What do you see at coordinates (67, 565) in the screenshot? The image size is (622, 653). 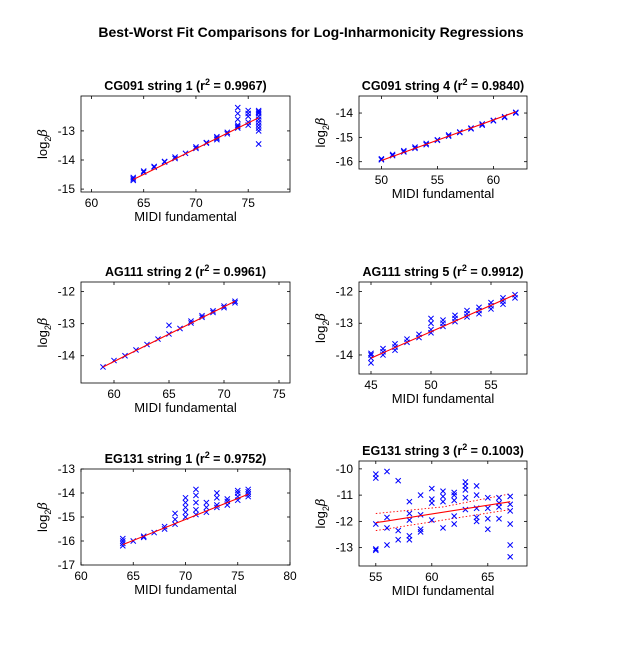 I see `y-tick-label: -17` at bounding box center [67, 565].